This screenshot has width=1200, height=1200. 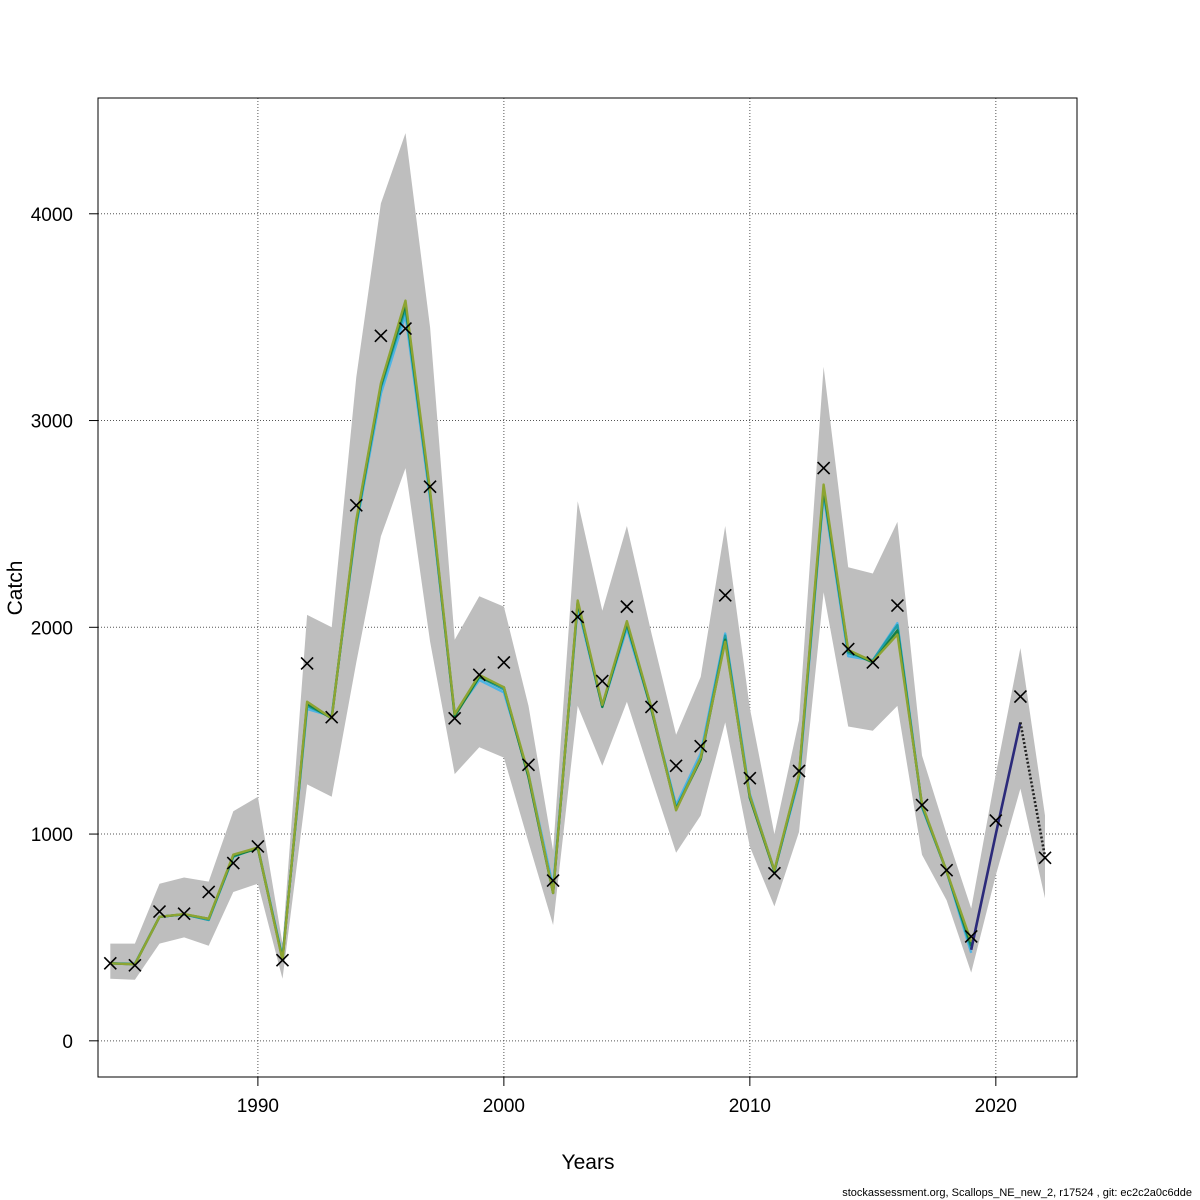 I want to click on observation-point-2021, so click(x=1020, y=696).